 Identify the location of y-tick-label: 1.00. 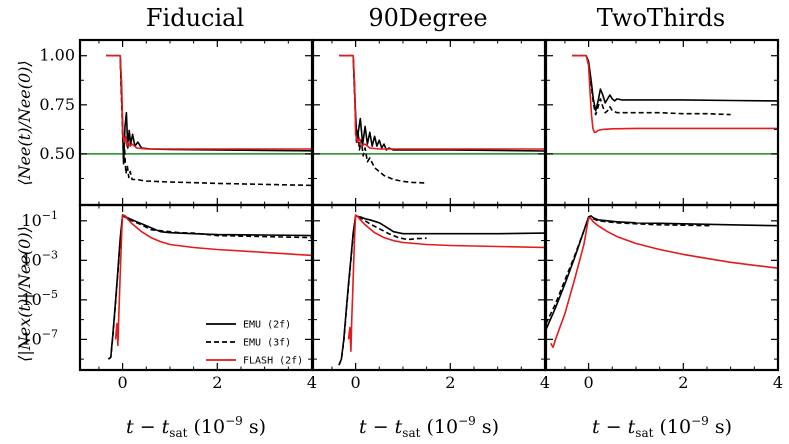
(57, 55).